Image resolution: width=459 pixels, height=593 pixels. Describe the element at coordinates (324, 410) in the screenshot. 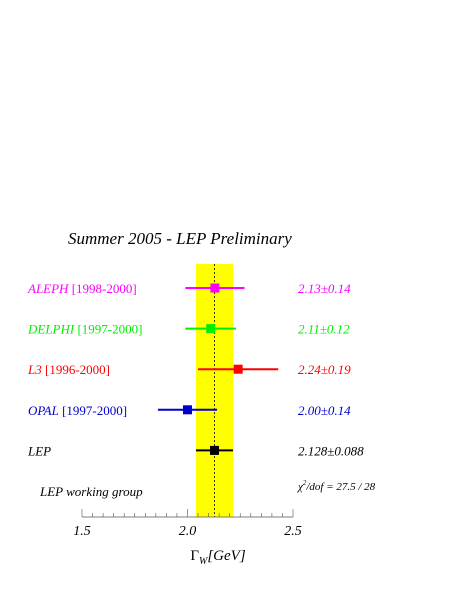

I see `result-opal: 2.00±0.14` at that location.